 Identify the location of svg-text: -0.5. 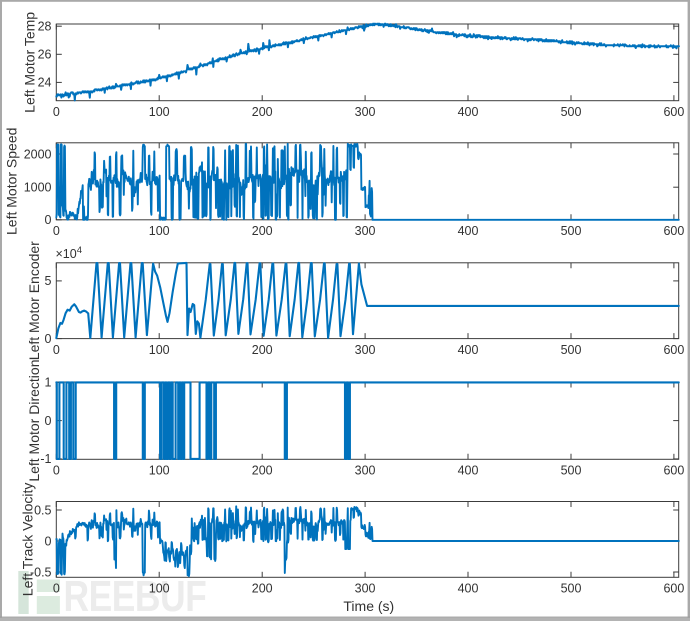
(41, 572).